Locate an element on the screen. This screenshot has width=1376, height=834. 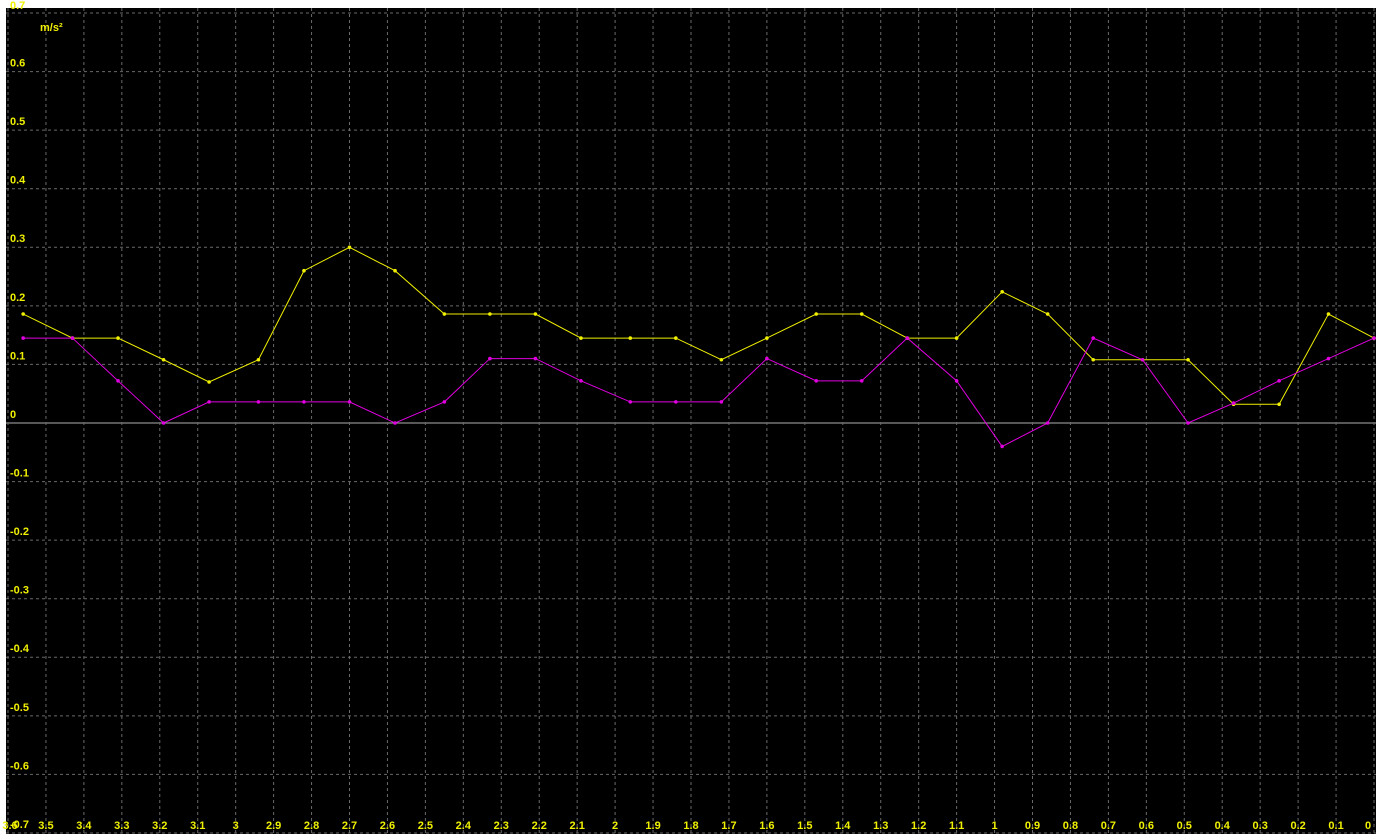
x-tick-label: 3.1 is located at coordinates (197, 826).